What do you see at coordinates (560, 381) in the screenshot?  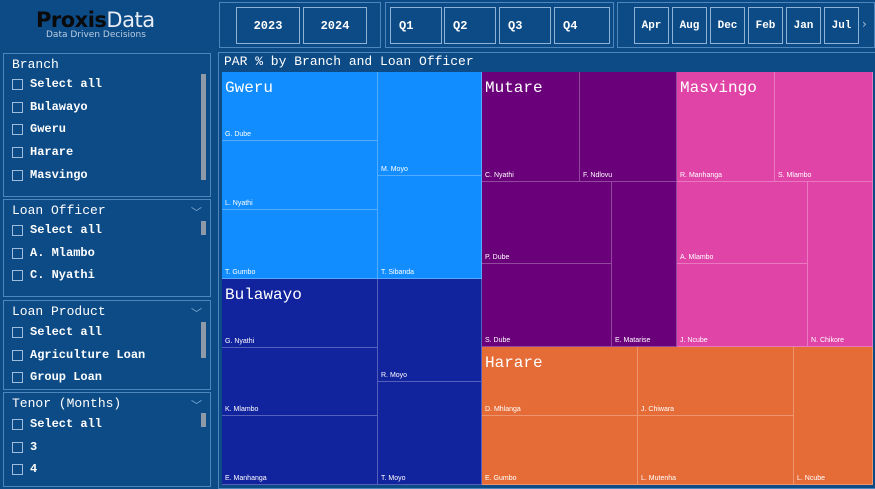 I see `treemap-tile-harare: D. Mhlanga` at bounding box center [560, 381].